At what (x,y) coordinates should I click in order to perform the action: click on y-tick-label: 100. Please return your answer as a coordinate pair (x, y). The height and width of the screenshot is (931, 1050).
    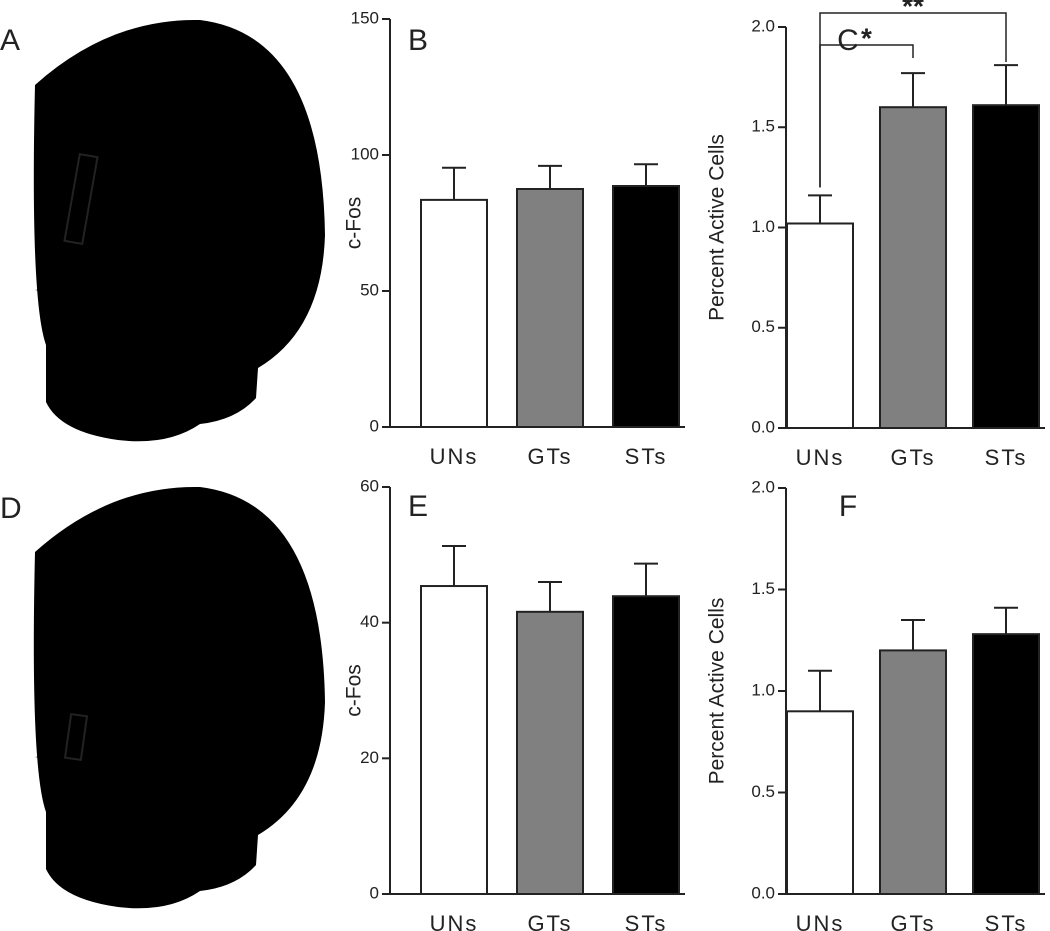
    Looking at the image, I should click on (365, 153).